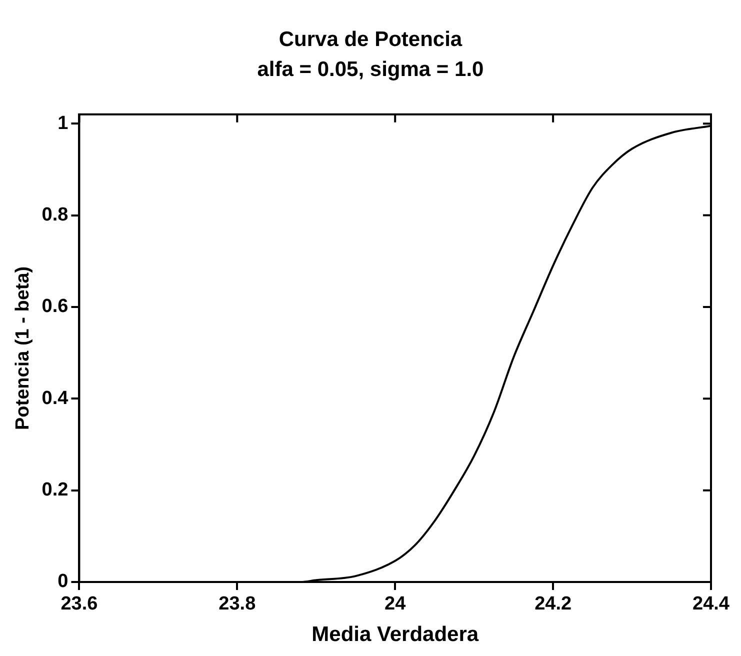 Image resolution: width=741 pixels, height=656 pixels. Describe the element at coordinates (370, 70) in the screenshot. I see `chart-subtitle: alfa = 0.05, sigma = 1.0` at that location.